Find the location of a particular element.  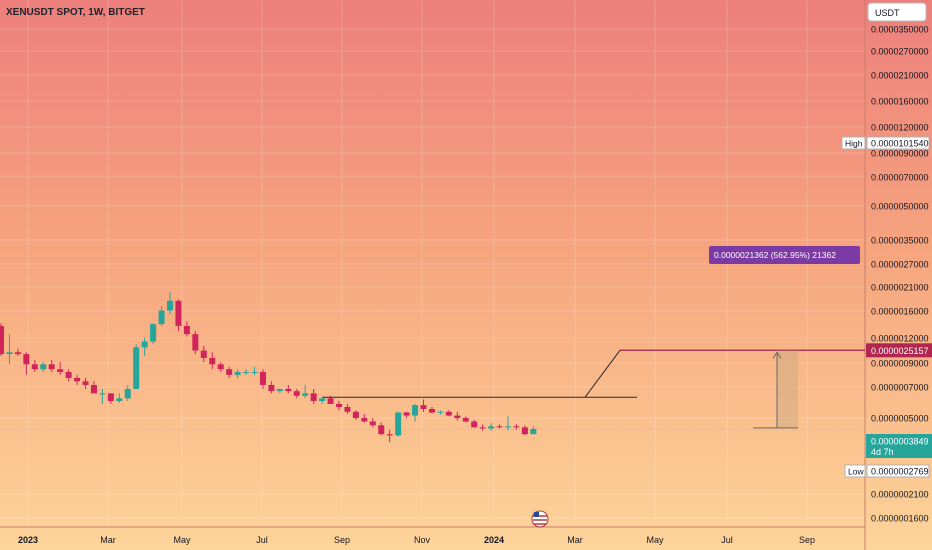

price-tick-label: 0.0000160000 is located at coordinates (900, 102).